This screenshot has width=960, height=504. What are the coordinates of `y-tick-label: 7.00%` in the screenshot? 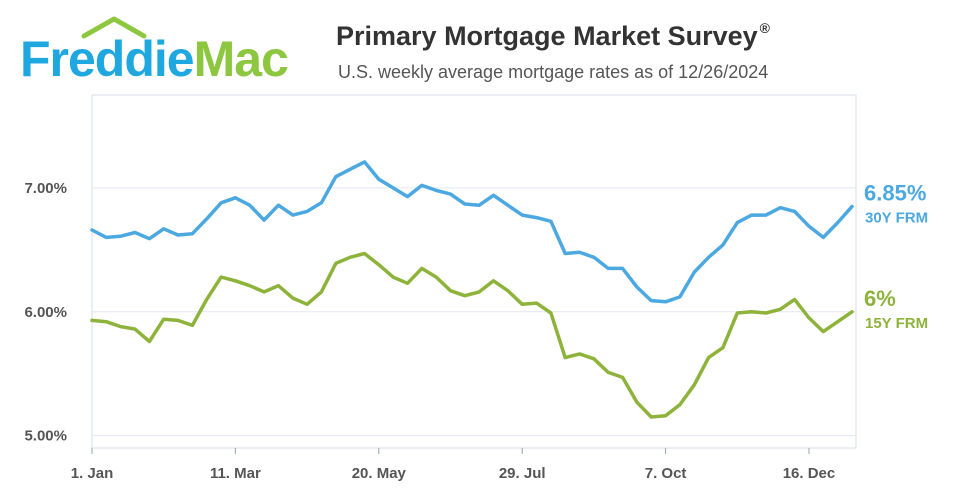 It's located at (45, 188).